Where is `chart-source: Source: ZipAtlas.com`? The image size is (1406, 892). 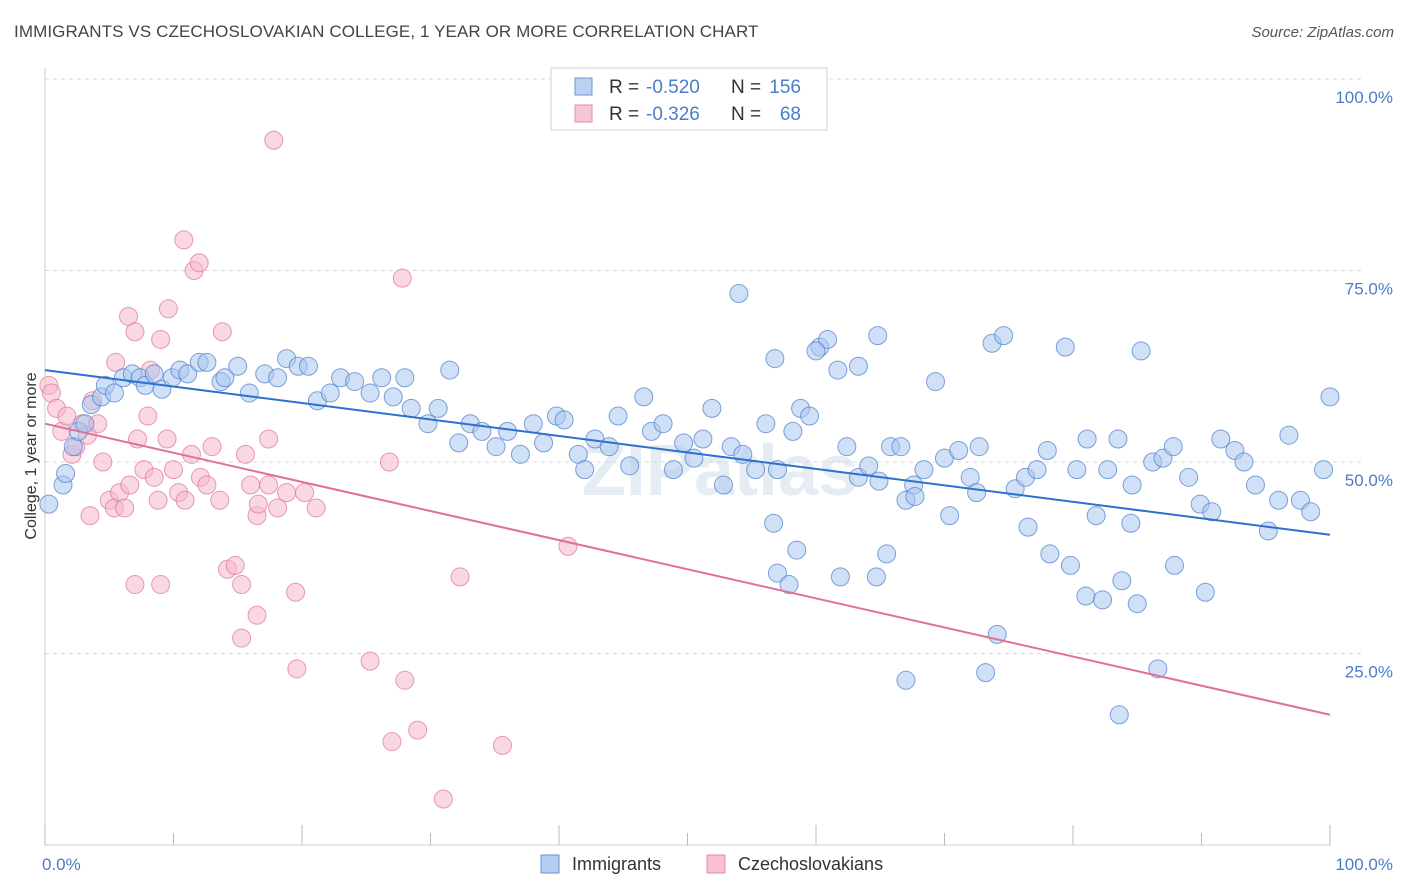 chart-source: Source: ZipAtlas.com is located at coordinates (1322, 32).